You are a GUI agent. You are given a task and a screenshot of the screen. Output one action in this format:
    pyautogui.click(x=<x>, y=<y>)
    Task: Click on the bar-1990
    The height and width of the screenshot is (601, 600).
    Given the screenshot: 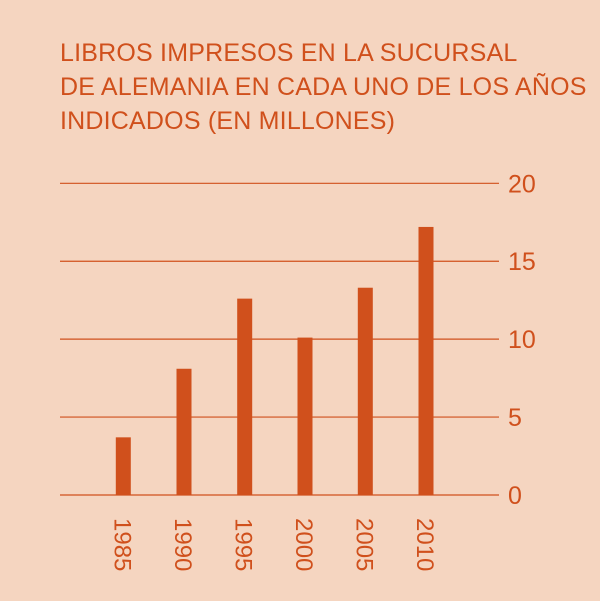 What is the action you would take?
    pyautogui.click(x=184, y=431)
    